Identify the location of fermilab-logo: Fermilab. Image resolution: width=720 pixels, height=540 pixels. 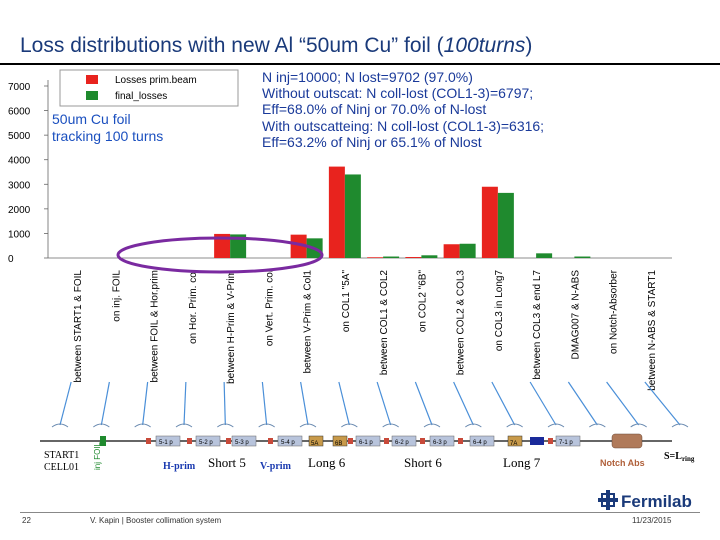
(645, 501).